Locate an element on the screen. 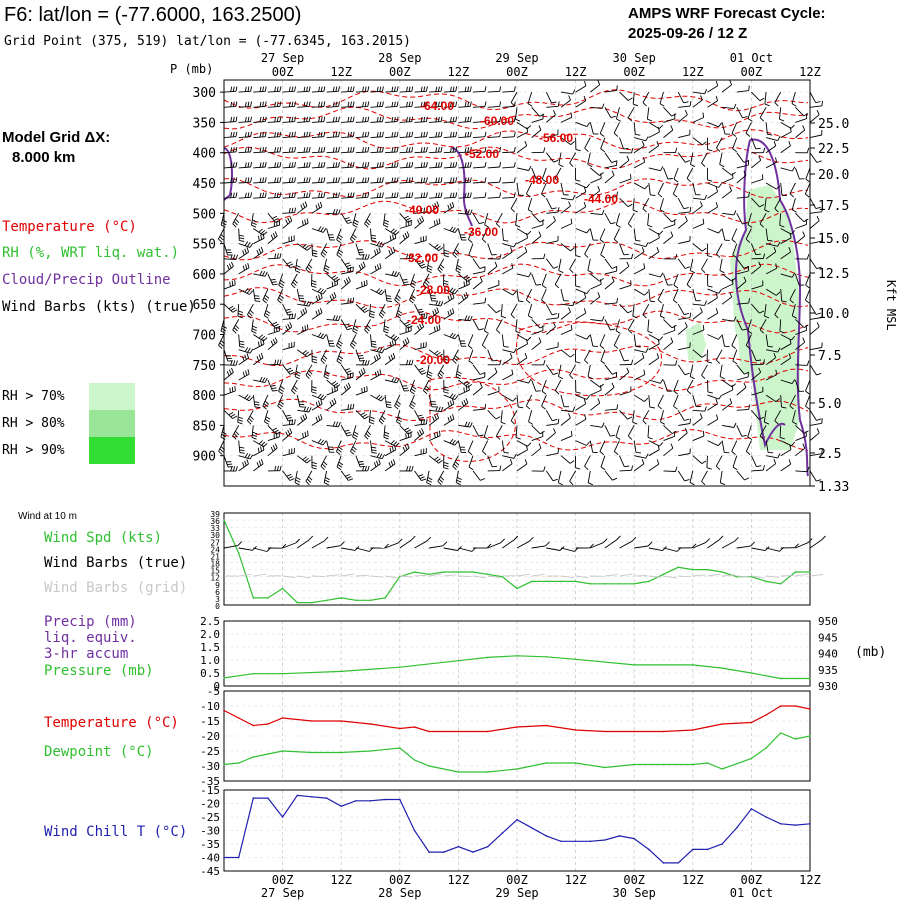 This screenshot has width=900, height=900. legend-surface-temperature: Temperature (°C) is located at coordinates (111, 723).